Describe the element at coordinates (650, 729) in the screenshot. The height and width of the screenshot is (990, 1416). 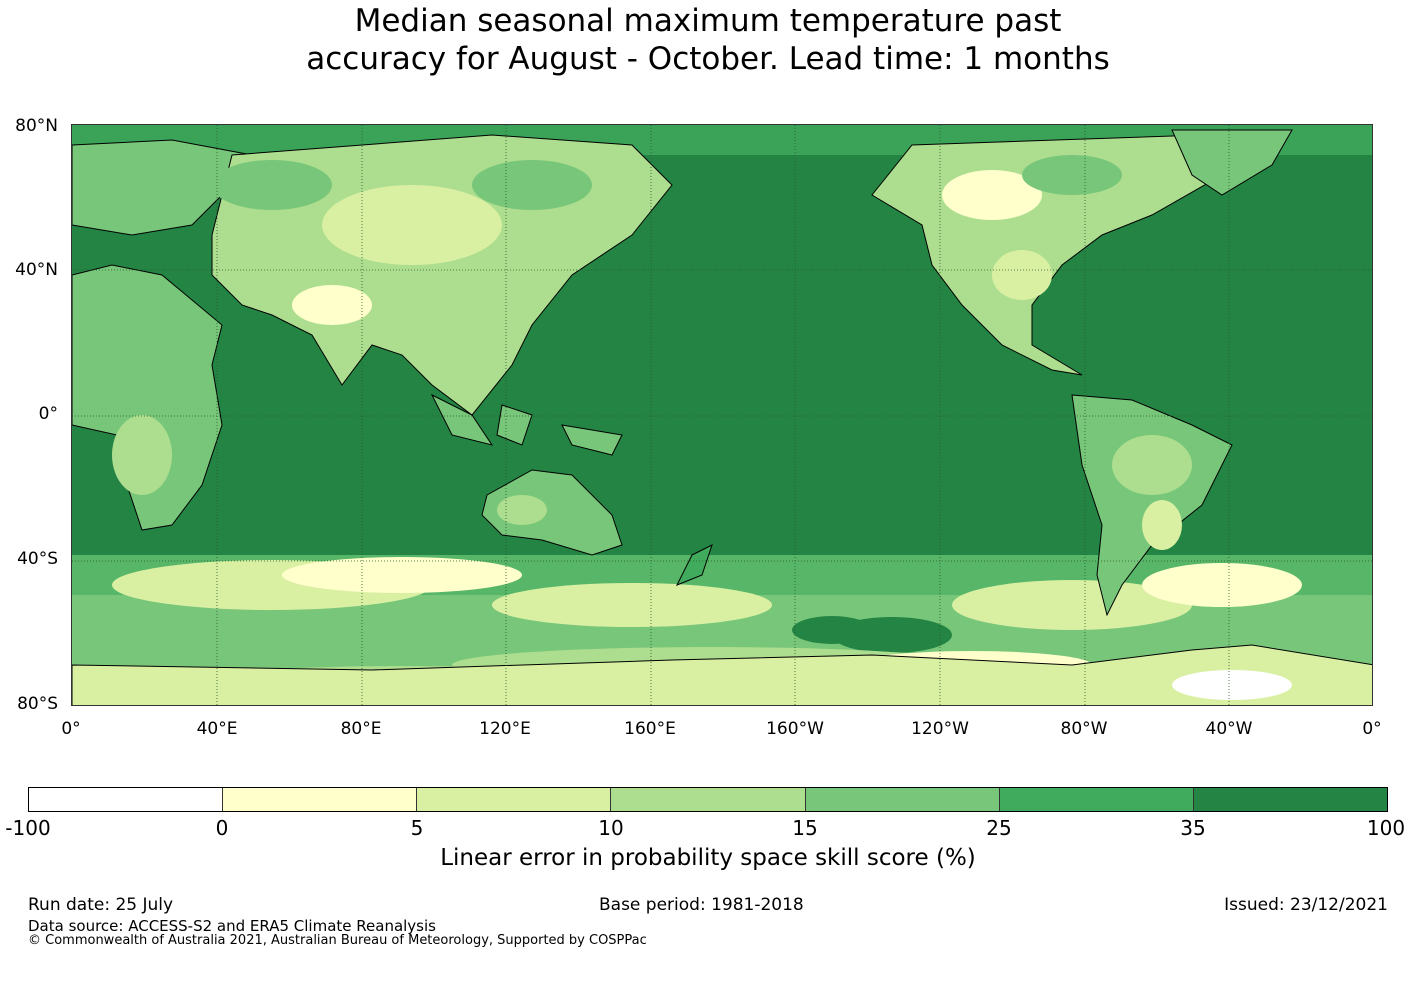
I see `lon-label-160e: 160°E` at that location.